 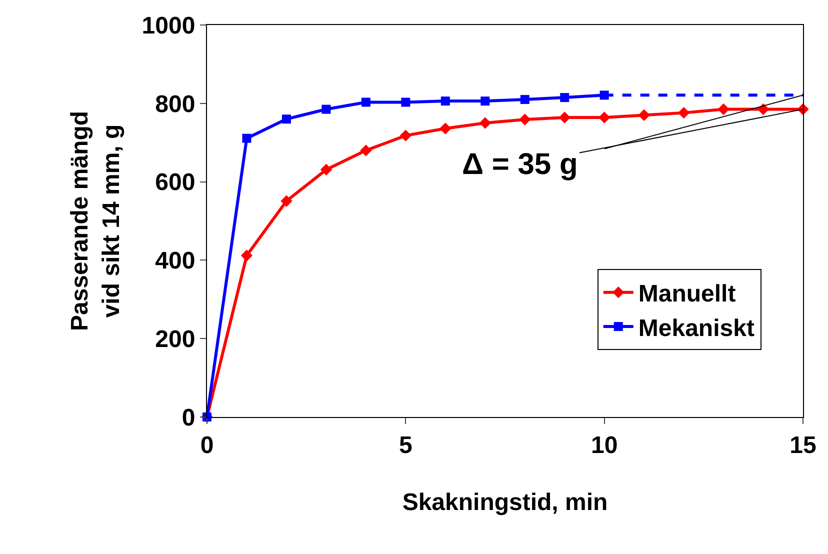 What do you see at coordinates (803, 445) in the screenshot?
I see `x-tick-label: 15` at bounding box center [803, 445].